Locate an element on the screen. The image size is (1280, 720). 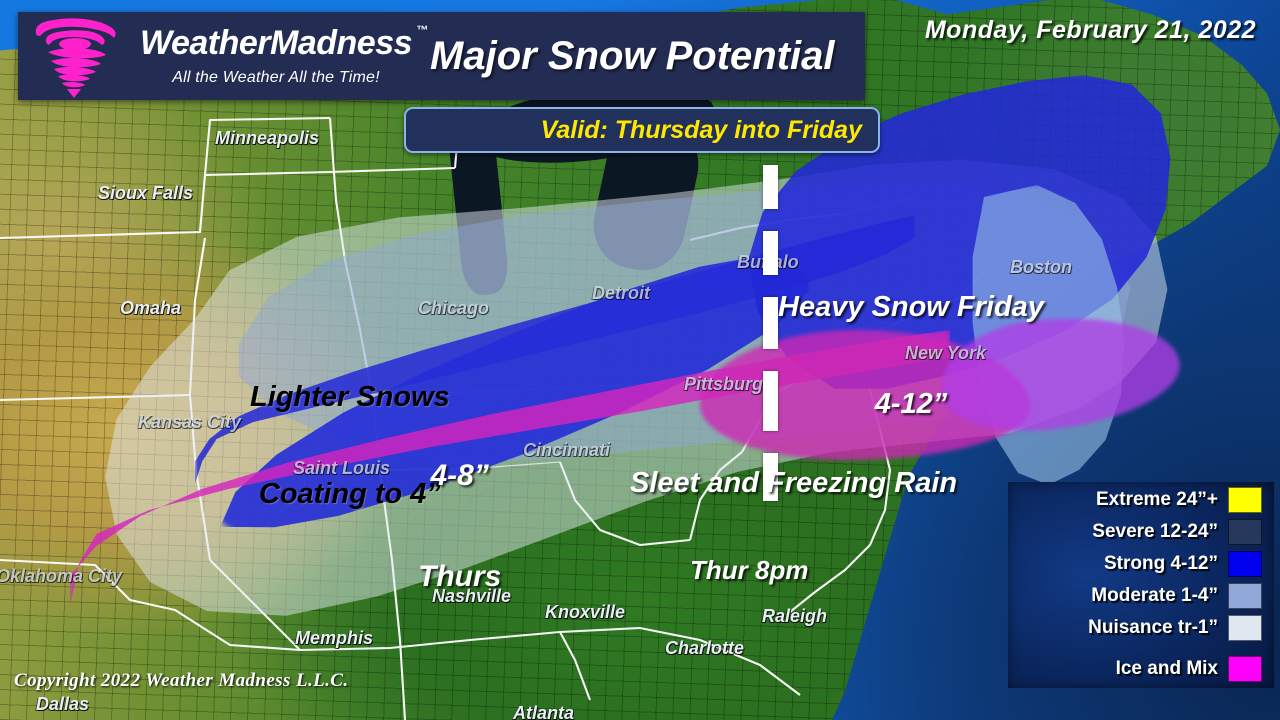
annotation-line-1: Sleet and Freezing Rain is located at coordinates (794, 482).